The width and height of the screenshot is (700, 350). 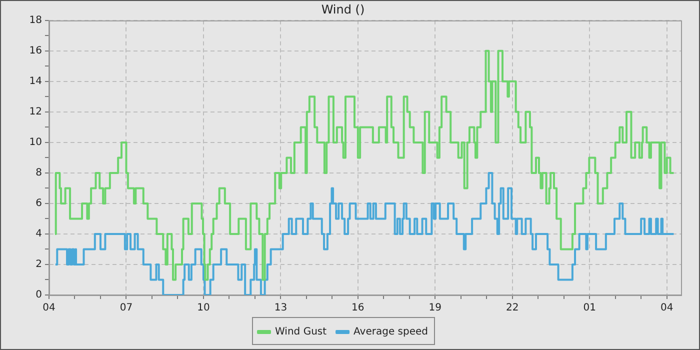 I want to click on x-tick-label: 10, so click(x=203, y=308).